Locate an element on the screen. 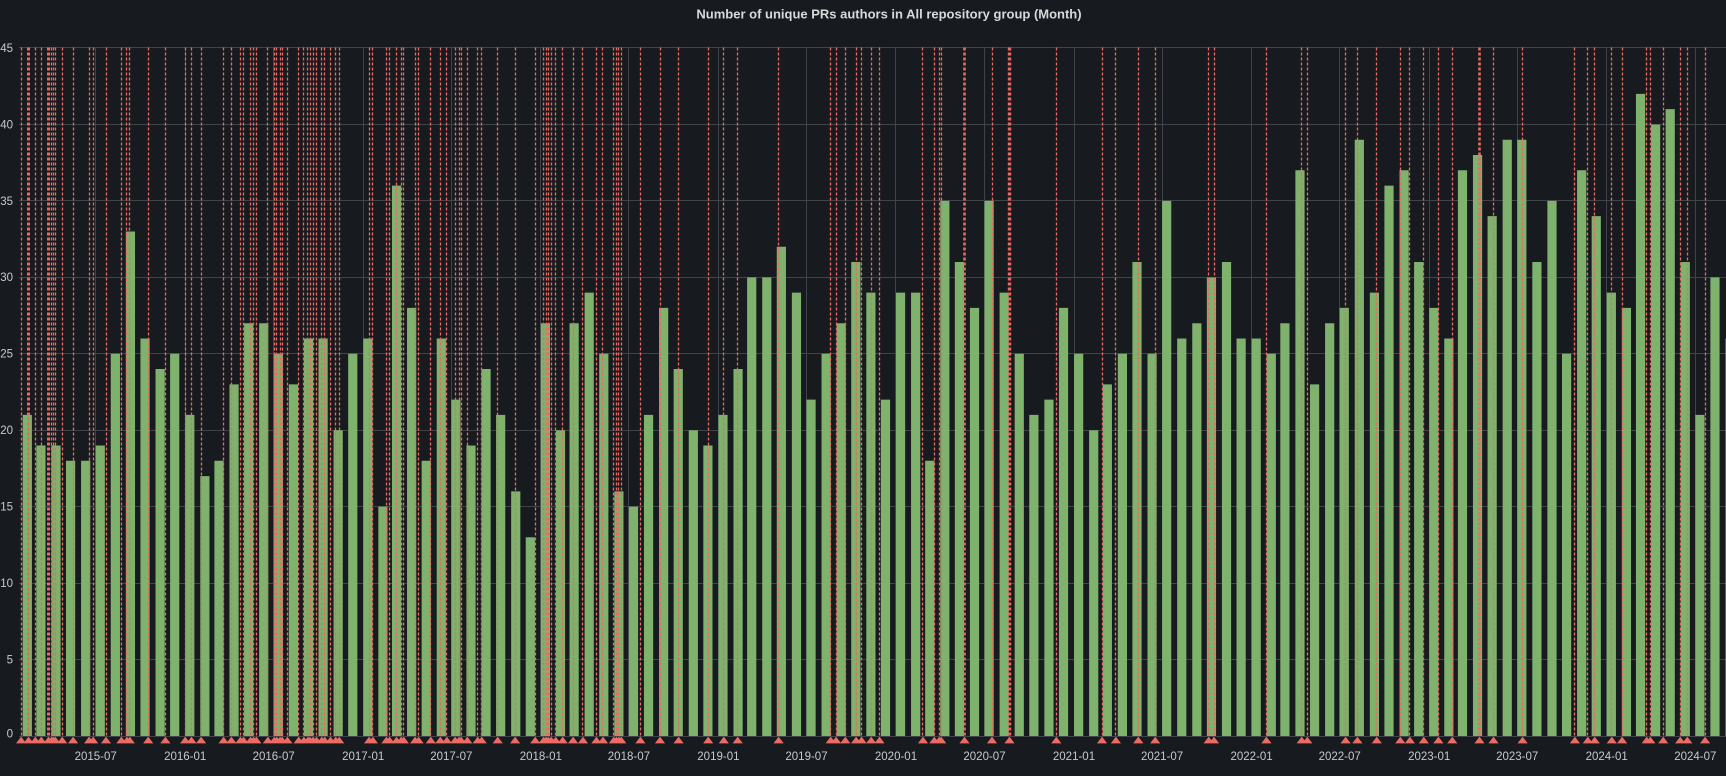  svg-text: 0 is located at coordinates (10, 735).